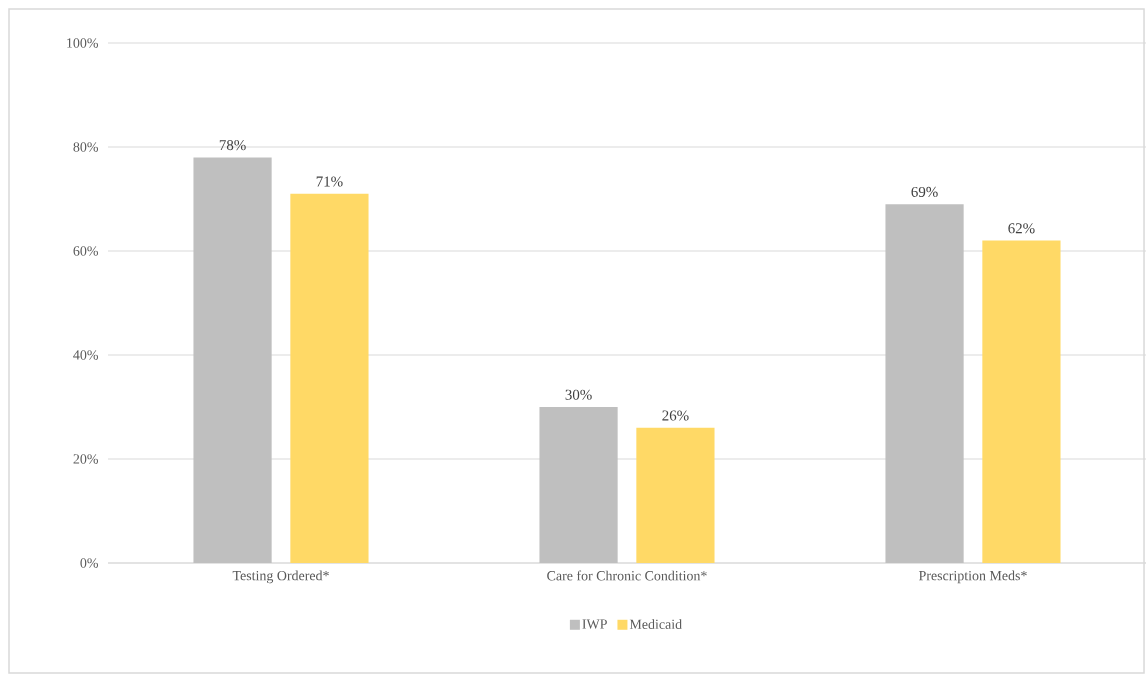 This screenshot has width=1146, height=675. I want to click on y-tick-label: 20%, so click(85, 459).